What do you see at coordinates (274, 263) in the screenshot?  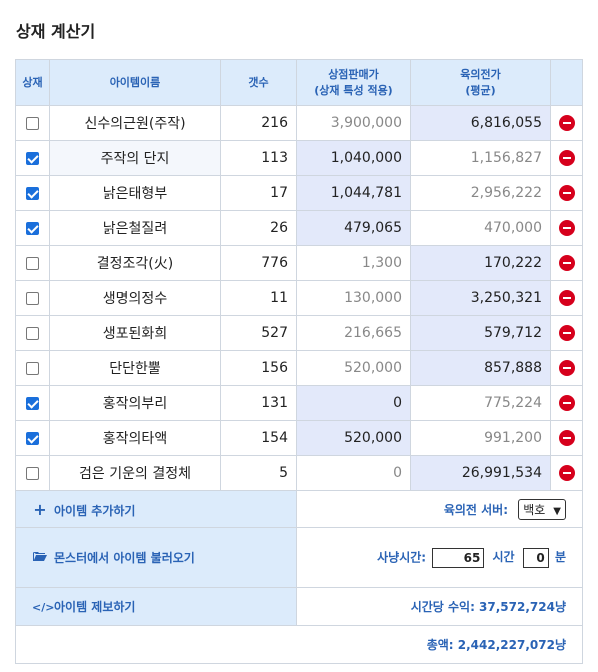 I see `item-count: 776` at bounding box center [274, 263].